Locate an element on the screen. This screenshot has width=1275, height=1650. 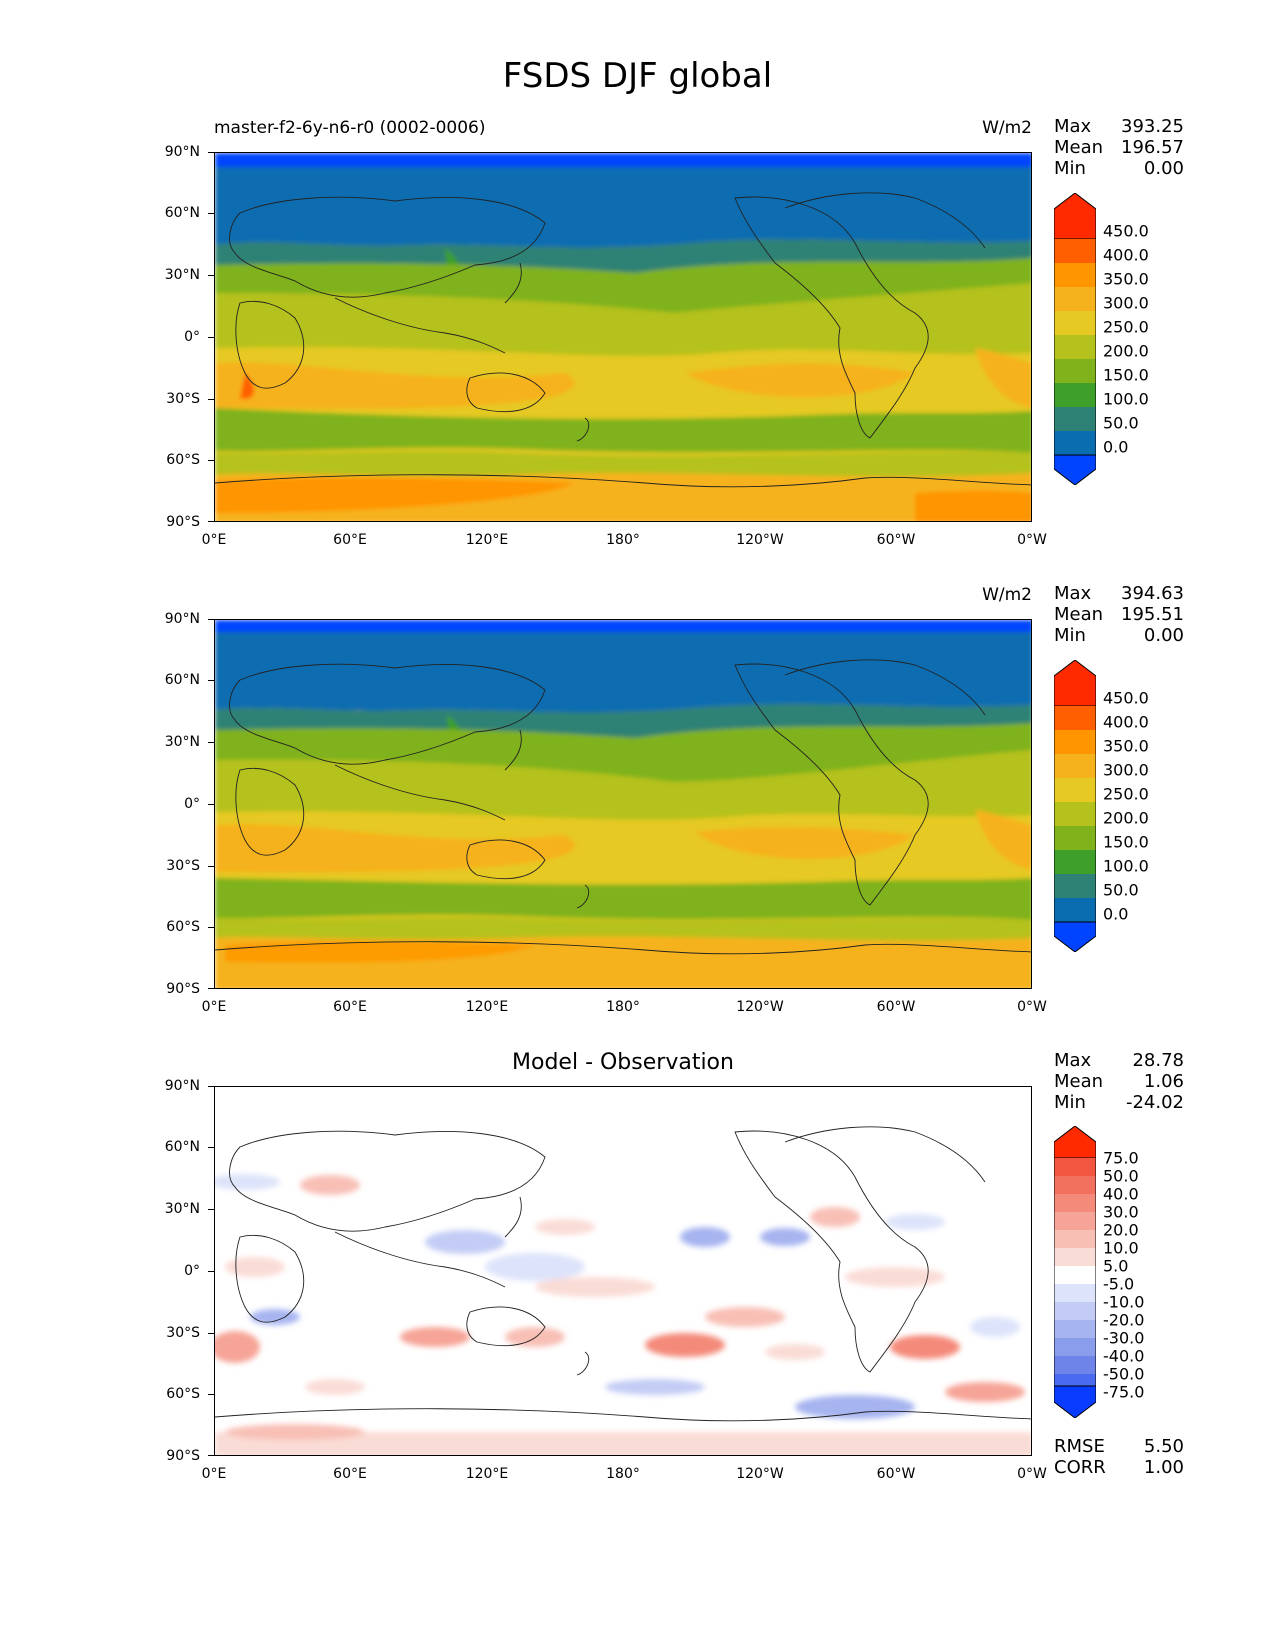
footer-stats-block: RMSE 5.50 CORR 1.00 is located at coordinates (1119, 1457).